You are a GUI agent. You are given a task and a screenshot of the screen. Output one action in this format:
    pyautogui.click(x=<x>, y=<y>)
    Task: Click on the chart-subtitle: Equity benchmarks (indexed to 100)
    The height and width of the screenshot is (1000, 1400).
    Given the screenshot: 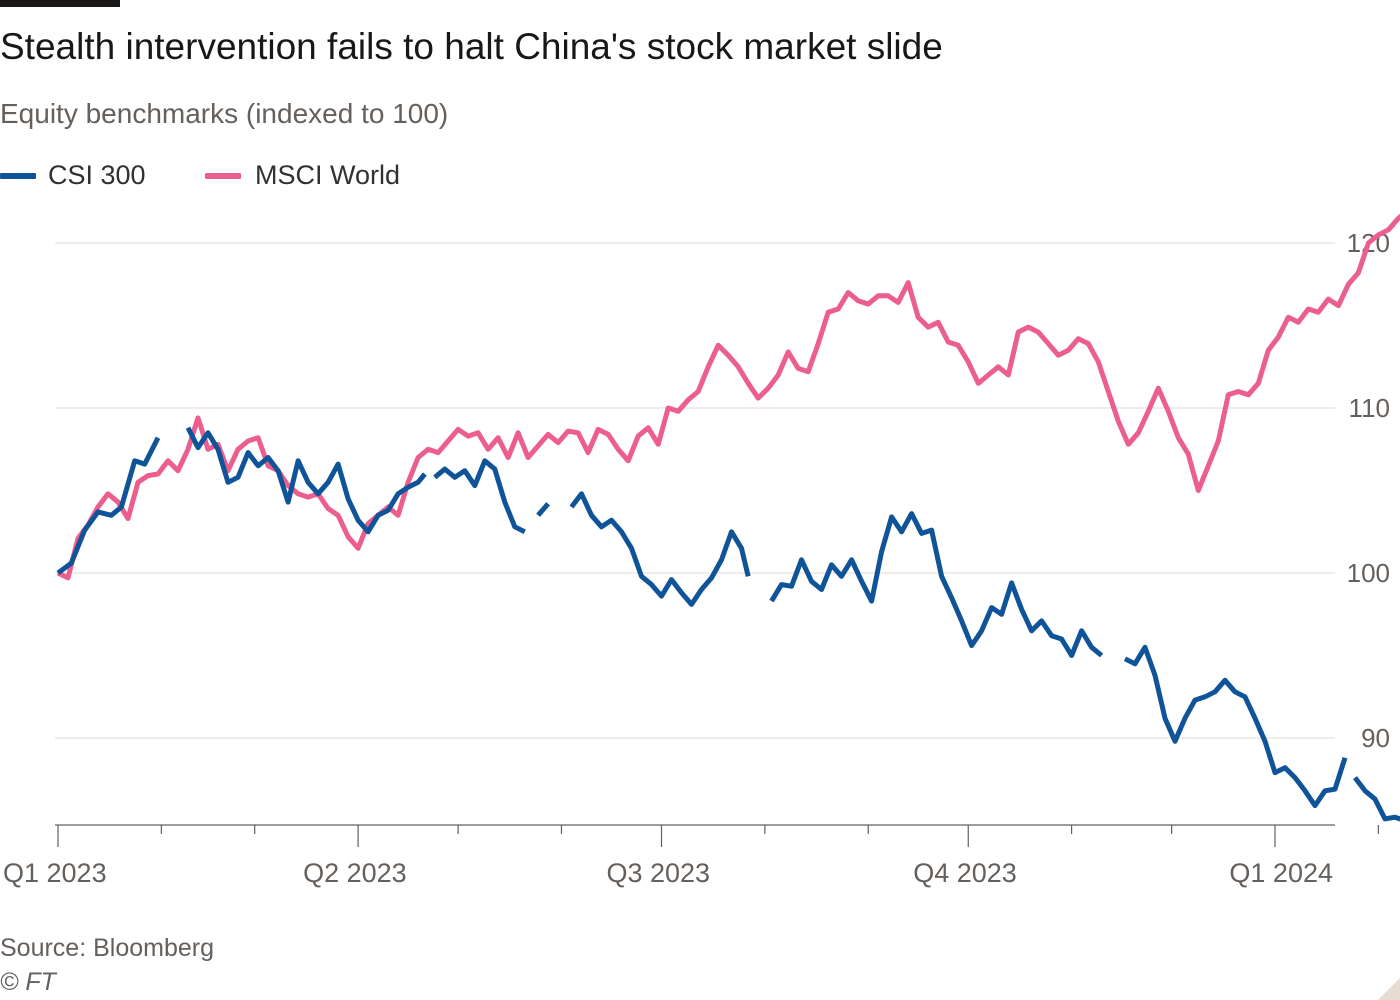 What is the action you would take?
    pyautogui.click(x=224, y=113)
    